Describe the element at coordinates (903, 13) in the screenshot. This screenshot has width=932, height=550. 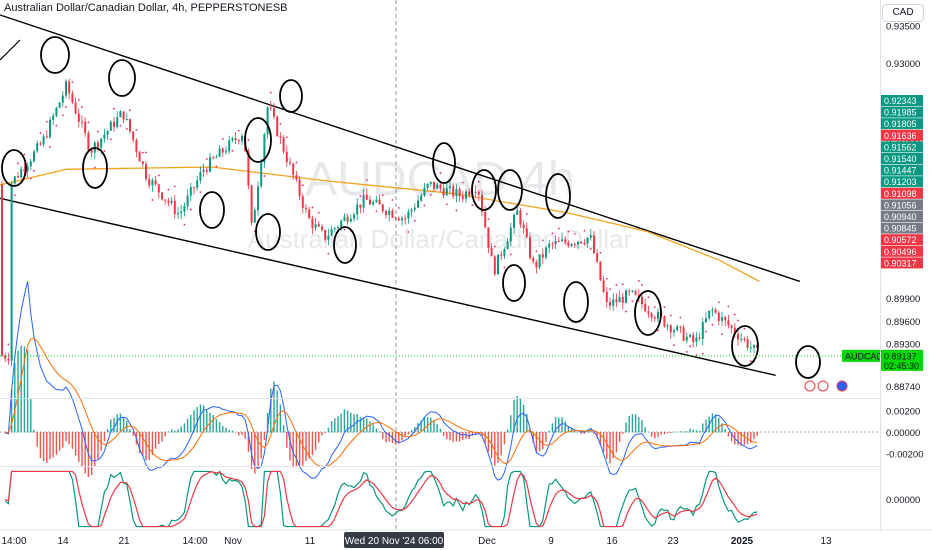
I see `currency-button: CAD` at that location.